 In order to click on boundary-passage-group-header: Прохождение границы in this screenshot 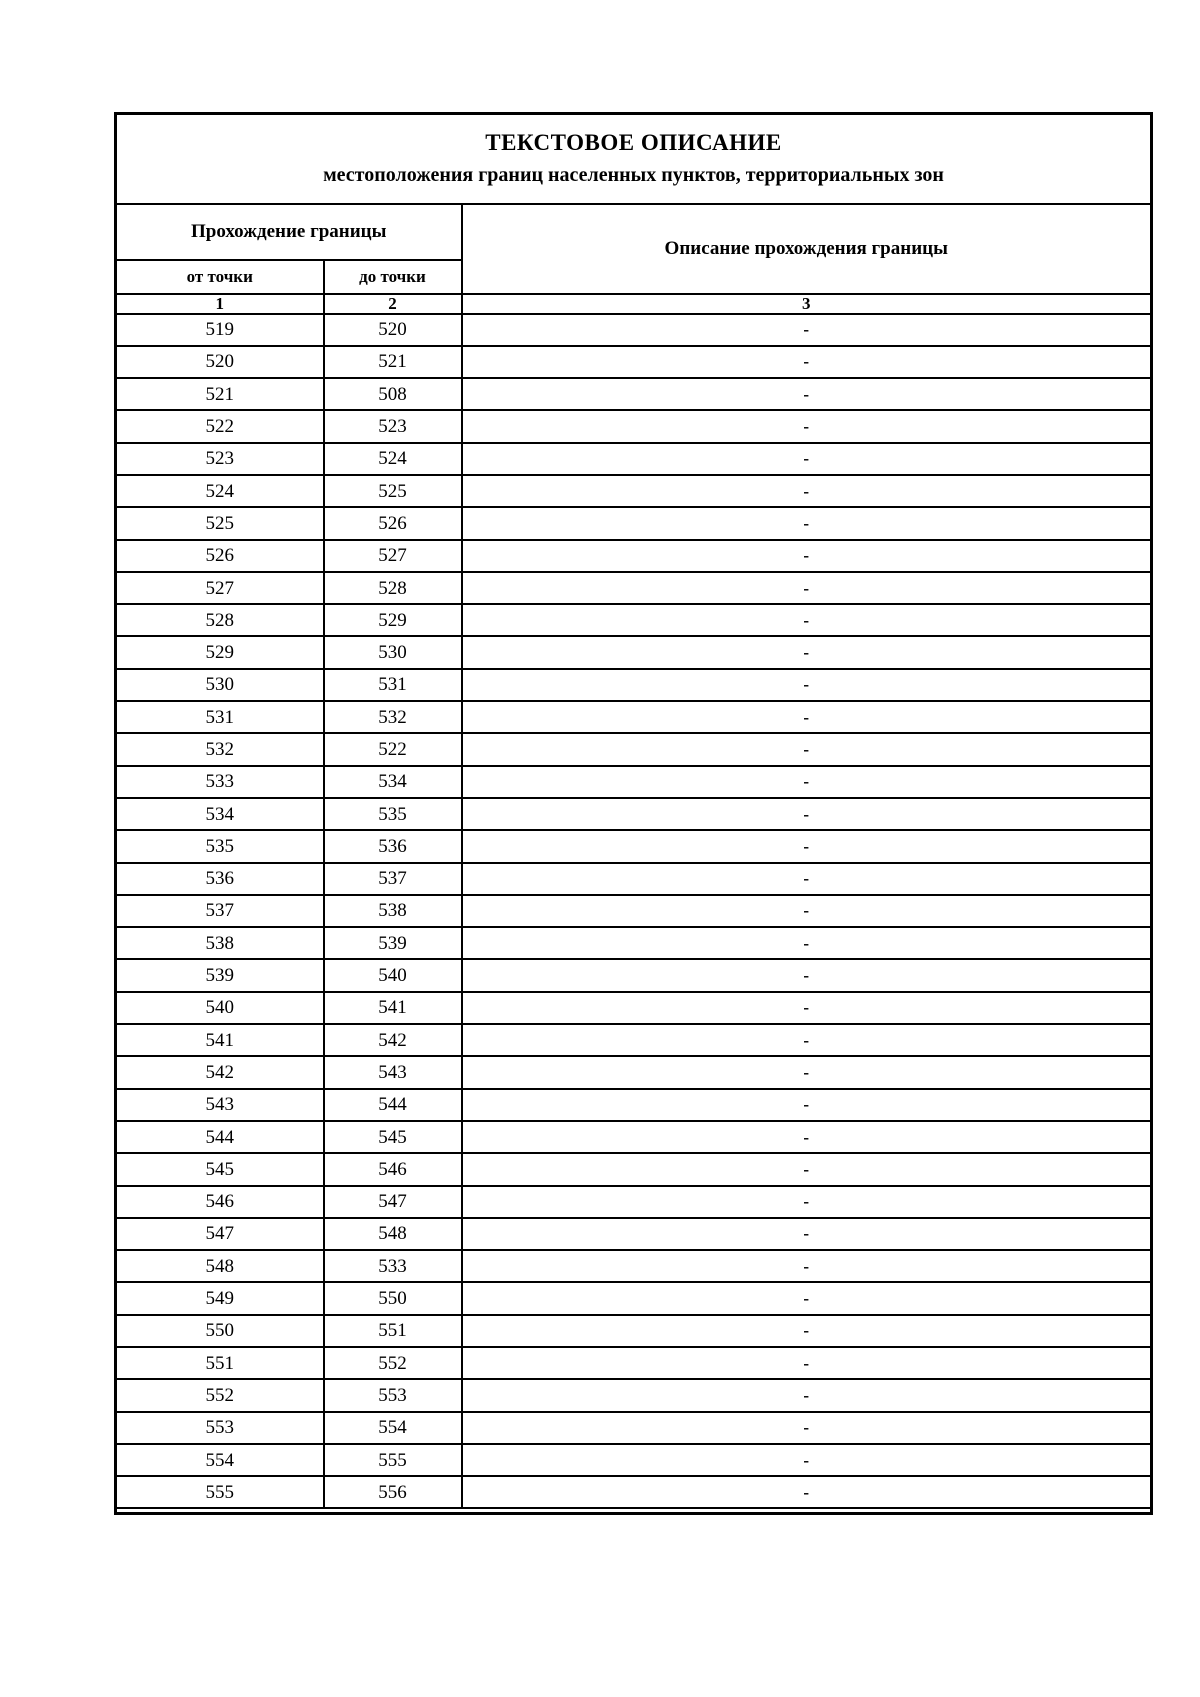, I will do `click(288, 231)`.